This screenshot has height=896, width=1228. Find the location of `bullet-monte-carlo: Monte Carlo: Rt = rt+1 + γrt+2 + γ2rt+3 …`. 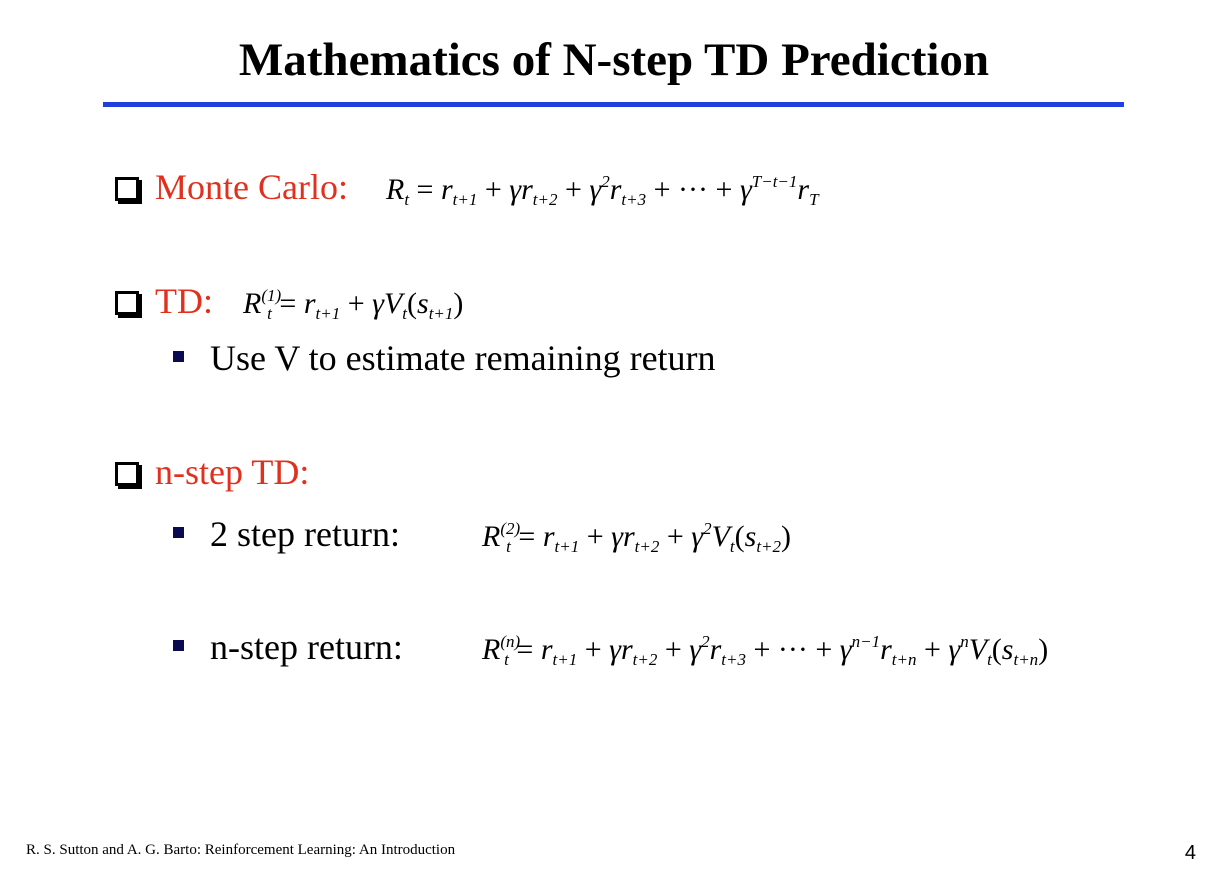

bullet-monte-carlo: Monte Carlo: Rt = rt+1 + γrt+2 + γ2rt+3 … is located at coordinates (467, 188).